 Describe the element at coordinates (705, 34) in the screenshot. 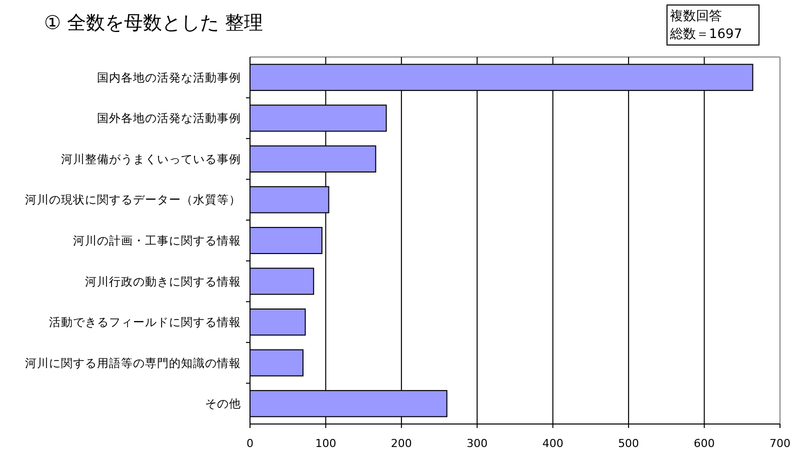

I see `text: 総数＝1697` at that location.